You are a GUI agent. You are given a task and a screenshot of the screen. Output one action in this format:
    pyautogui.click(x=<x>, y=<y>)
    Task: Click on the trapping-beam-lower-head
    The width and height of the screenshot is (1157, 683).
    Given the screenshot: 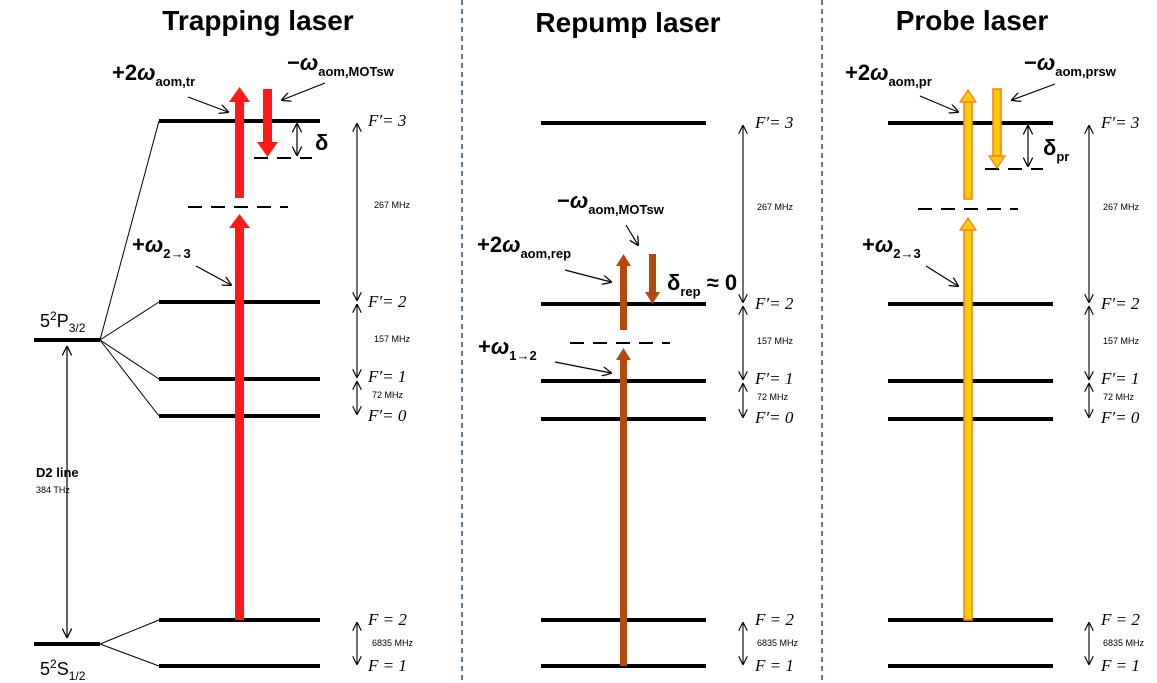 What is the action you would take?
    pyautogui.click(x=239, y=221)
    